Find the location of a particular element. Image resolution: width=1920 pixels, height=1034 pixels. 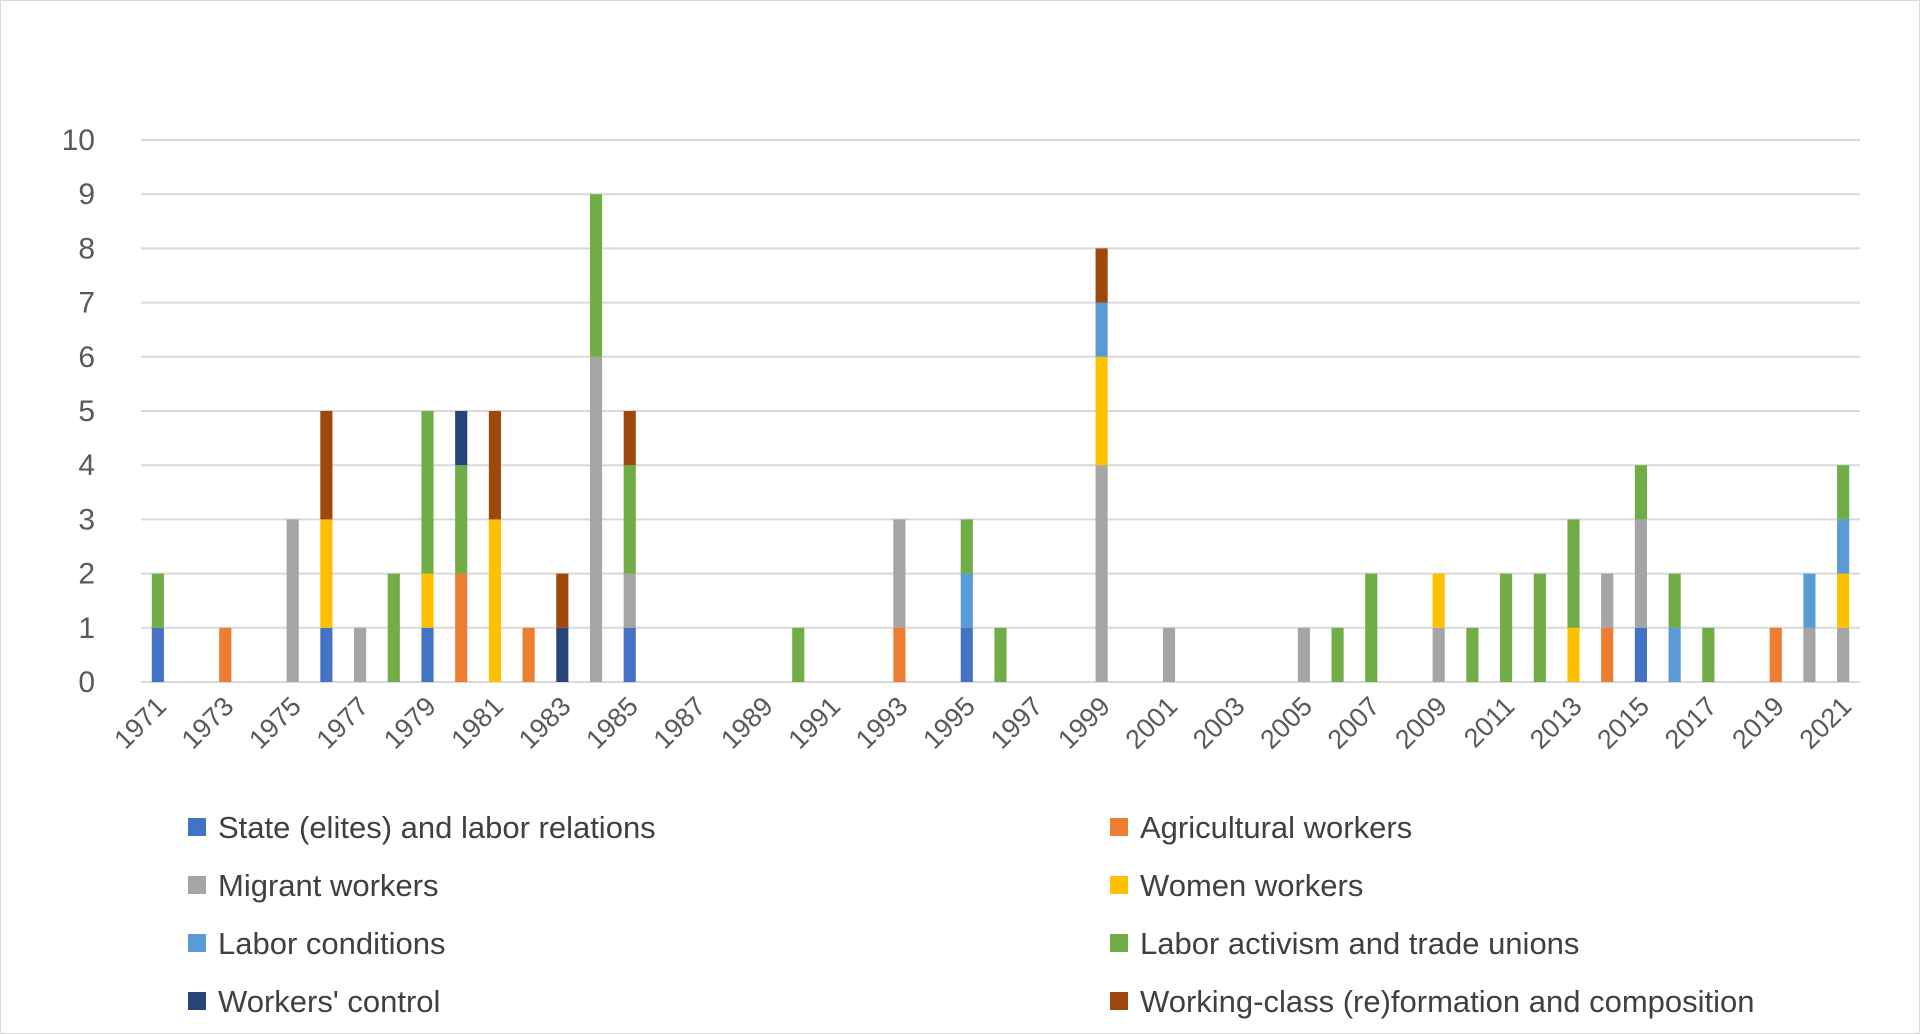

x-tick-label-2019: 2019 is located at coordinates (1758, 723).